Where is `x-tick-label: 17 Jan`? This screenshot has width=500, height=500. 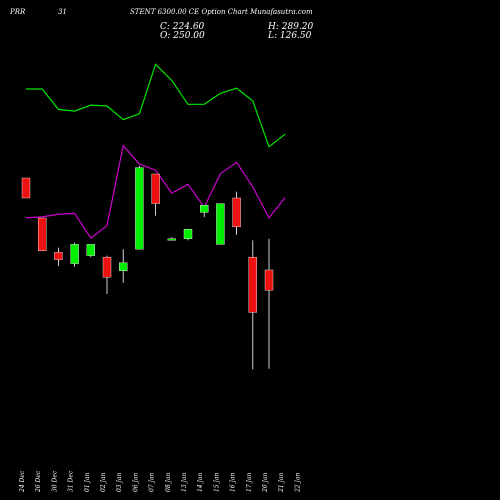
x-tick-label: 17 Jan is located at coordinates (249, 482).